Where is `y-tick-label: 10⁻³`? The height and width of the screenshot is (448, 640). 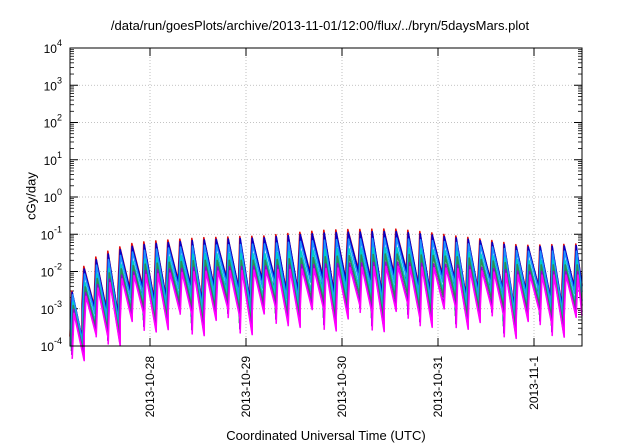 y-tick-label: 10⁻³ is located at coordinates (51, 308).